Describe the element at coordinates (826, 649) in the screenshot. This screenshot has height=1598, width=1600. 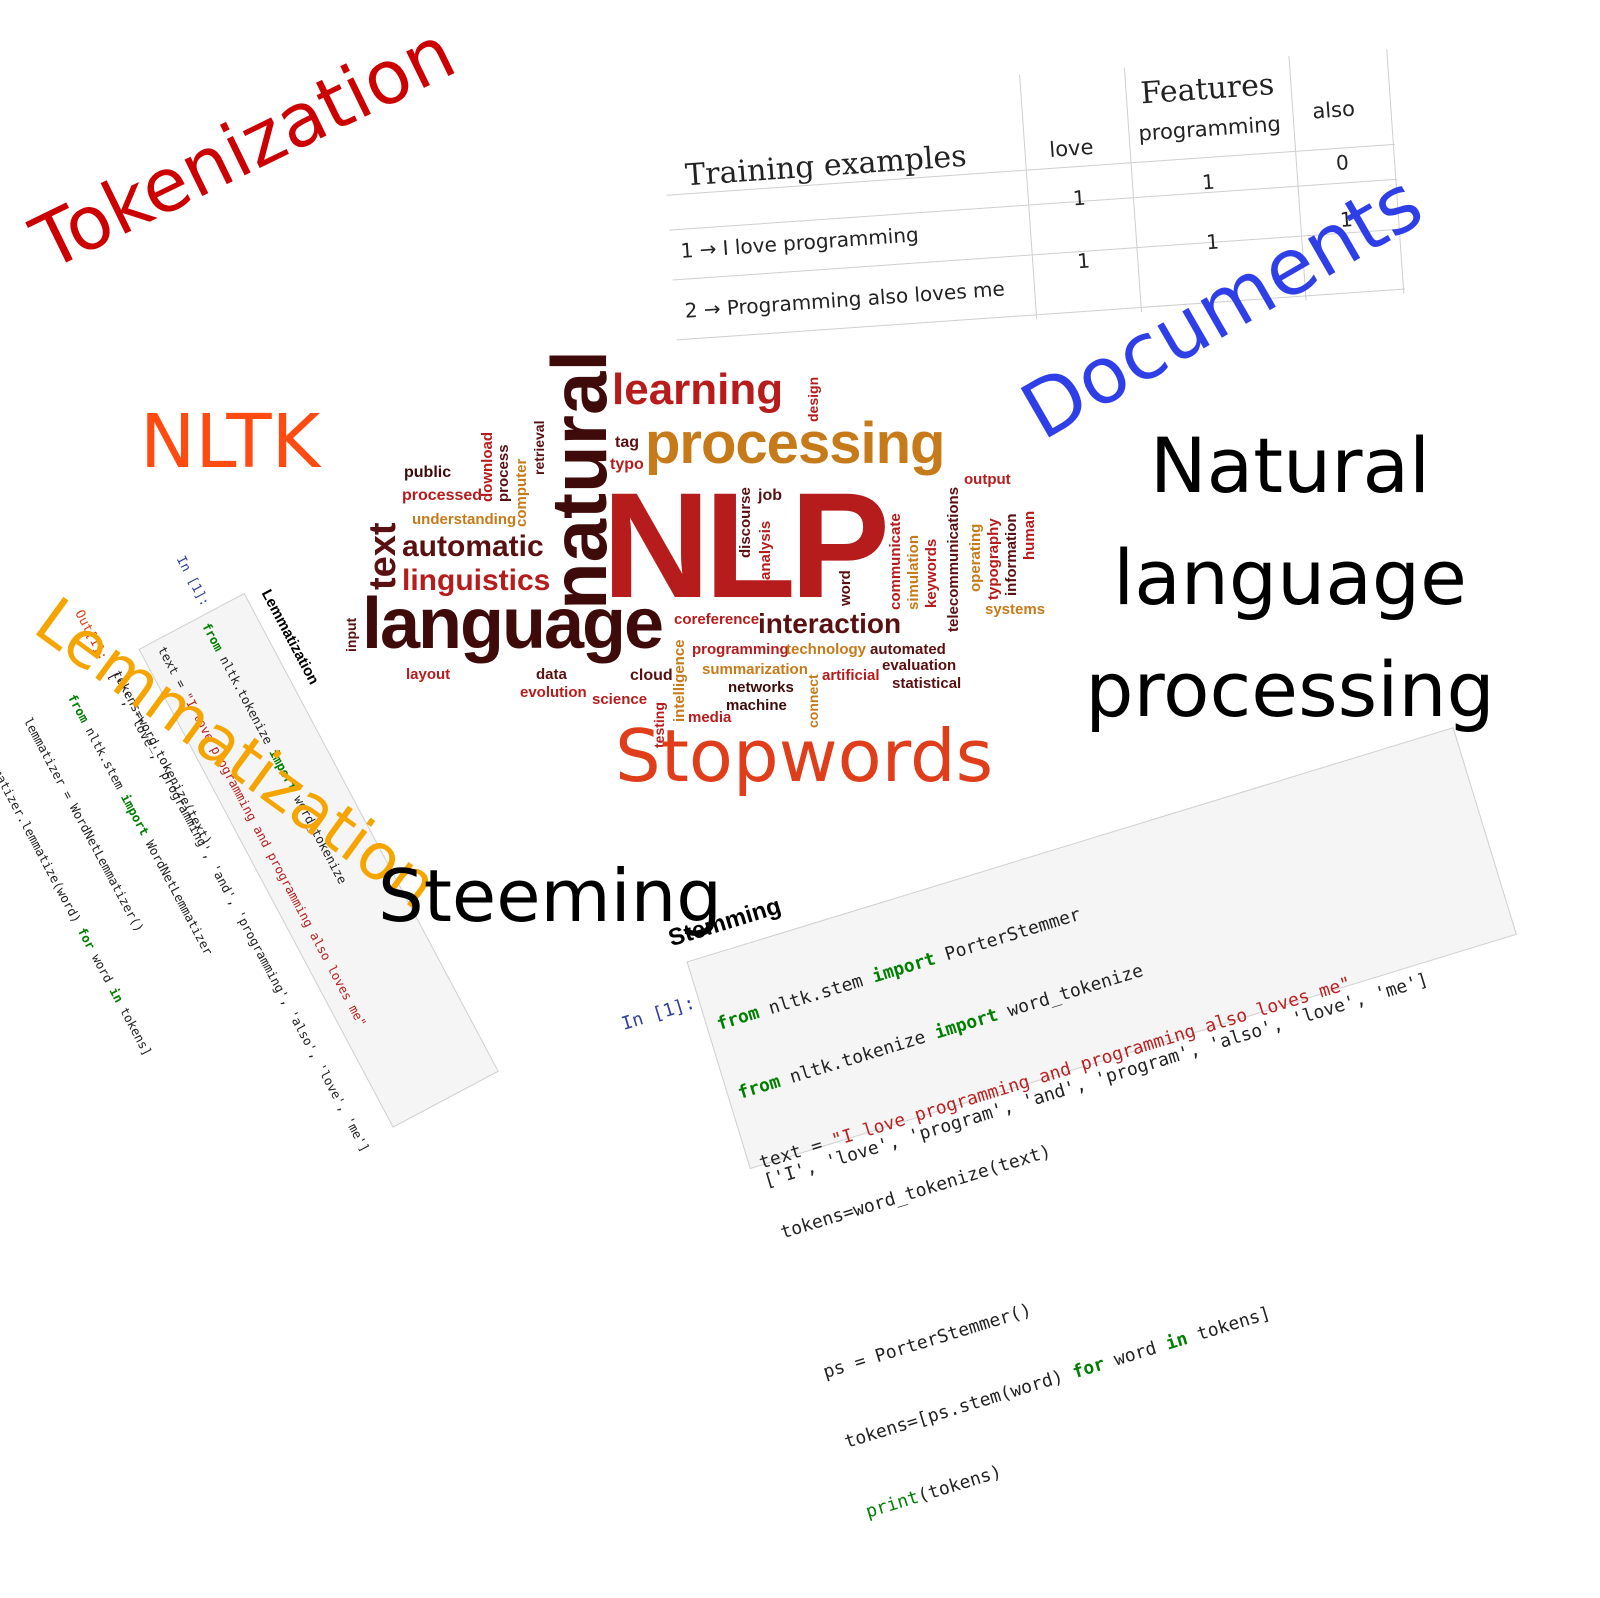
I see `cloud-word-technology: technology` at that location.